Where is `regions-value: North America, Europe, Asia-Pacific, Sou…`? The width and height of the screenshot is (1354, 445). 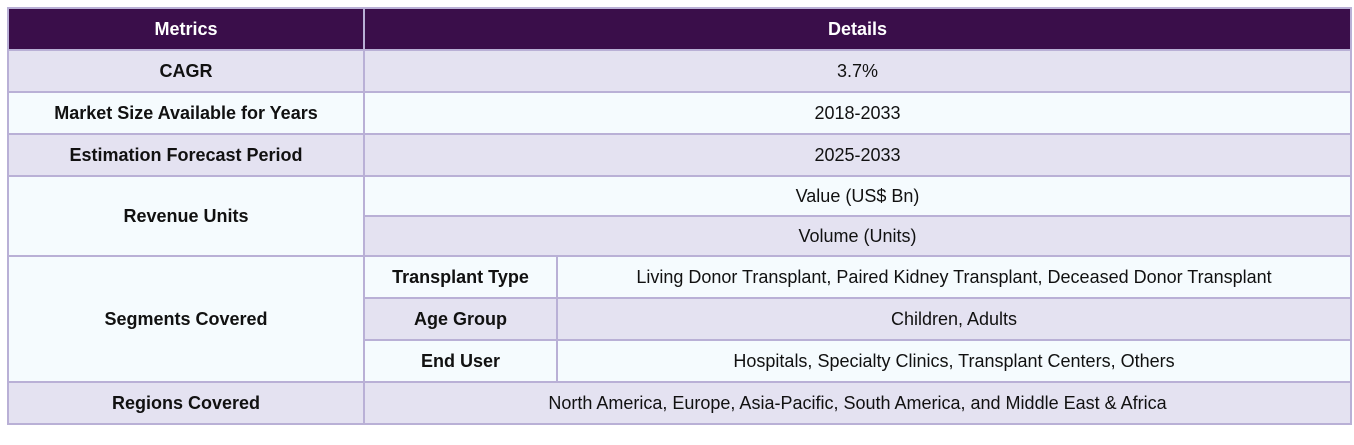
regions-value: North America, Europe, Asia-Pacific, Sou… is located at coordinates (857, 403).